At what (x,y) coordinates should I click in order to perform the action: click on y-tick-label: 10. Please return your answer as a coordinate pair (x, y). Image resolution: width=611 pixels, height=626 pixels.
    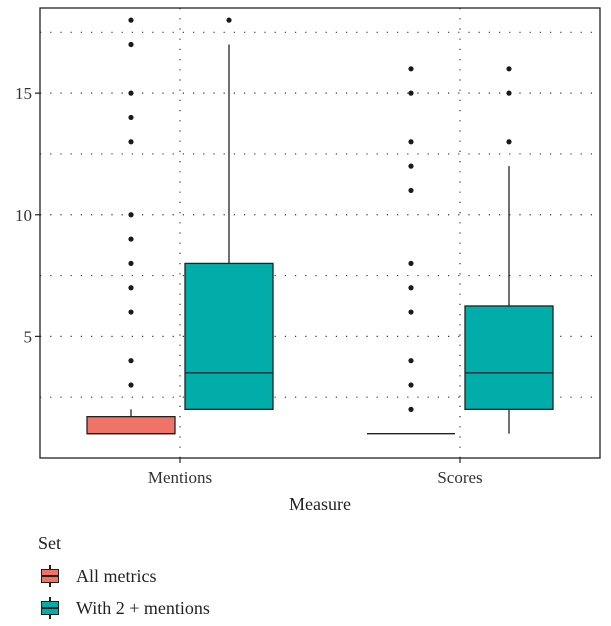
    Looking at the image, I should click on (23, 215).